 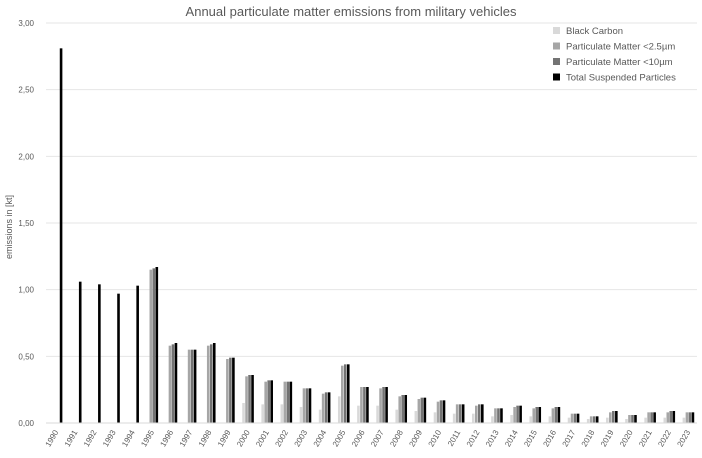 I want to click on x-tick-label: 1990, so click(x=52, y=438).